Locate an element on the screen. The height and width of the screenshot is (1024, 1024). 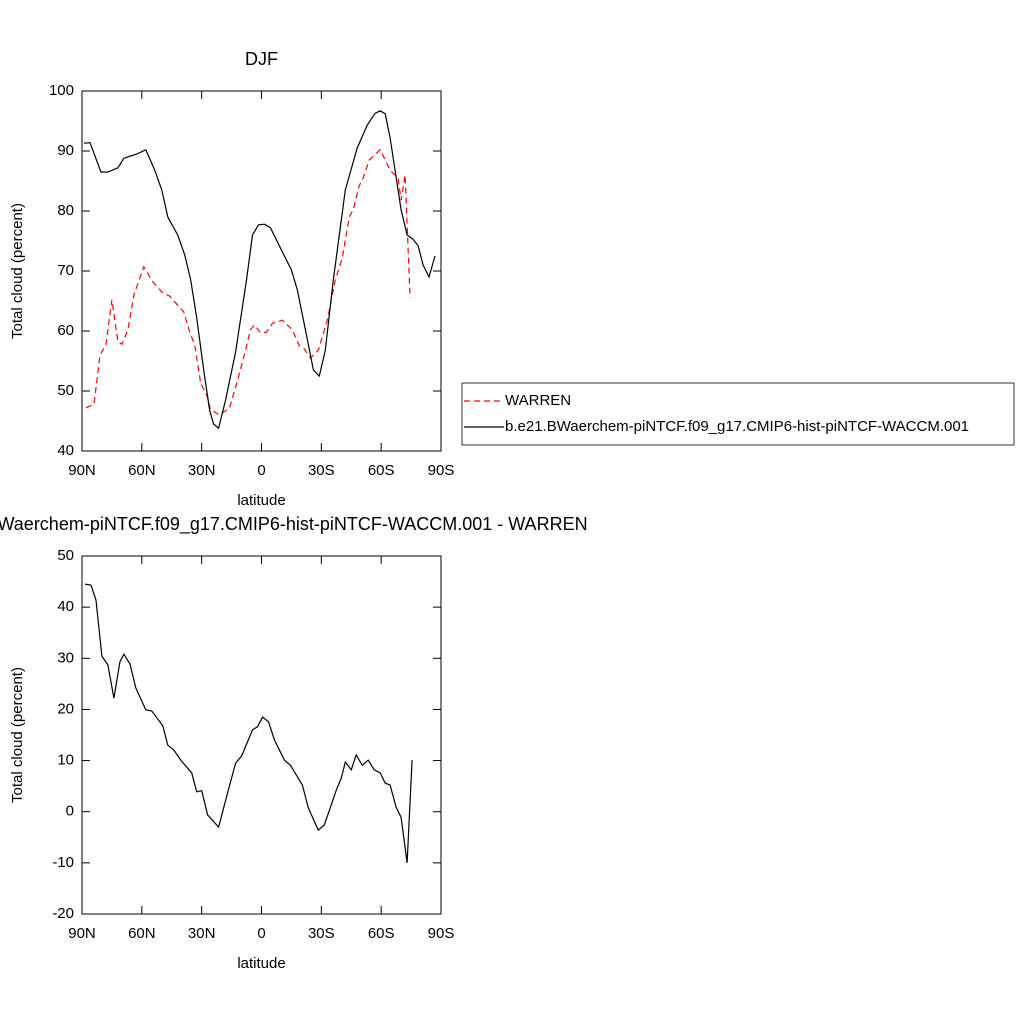
y-tick-label: 80 is located at coordinates (65, 210).